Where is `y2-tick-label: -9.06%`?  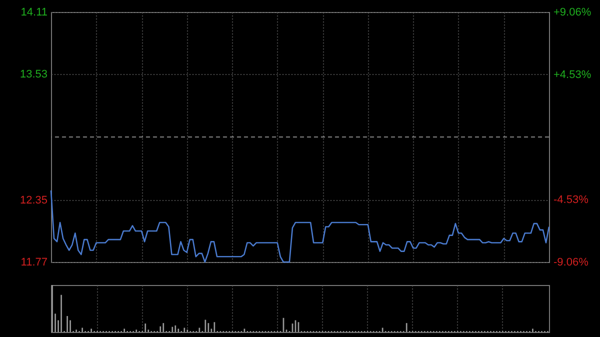 y2-tick-label: -9.06% is located at coordinates (571, 262).